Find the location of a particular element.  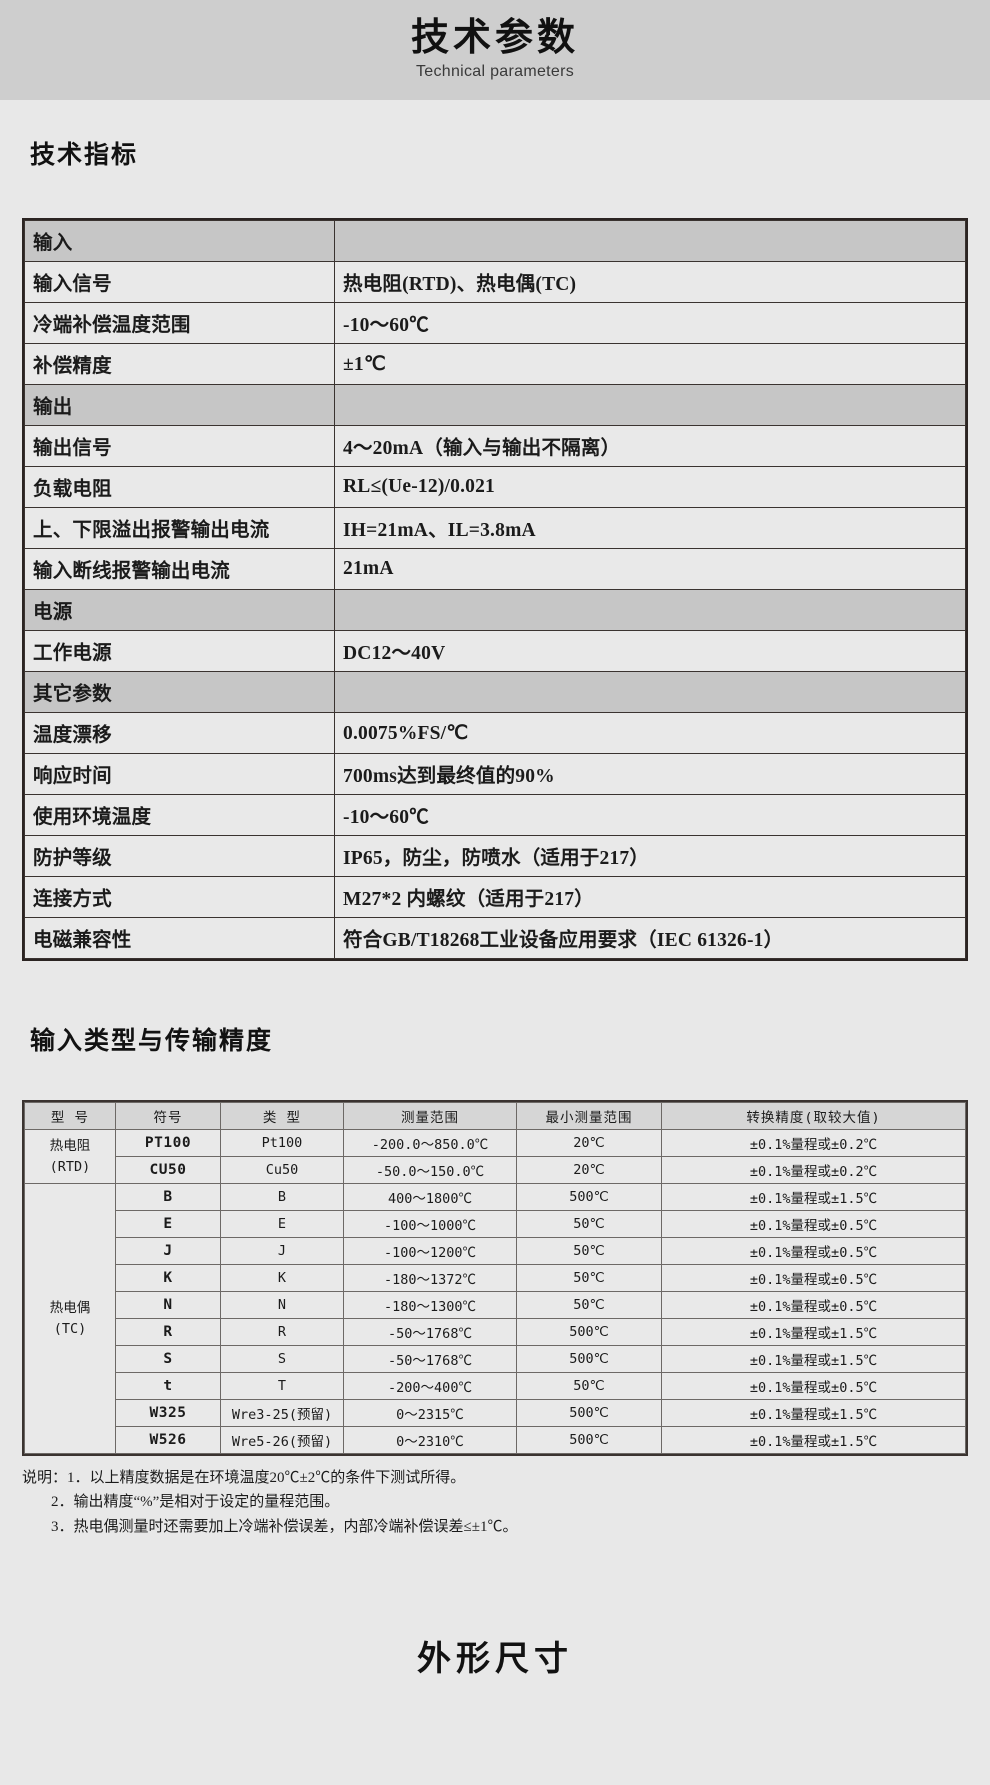

spec-group-row: 输入 is located at coordinates (495, 241).